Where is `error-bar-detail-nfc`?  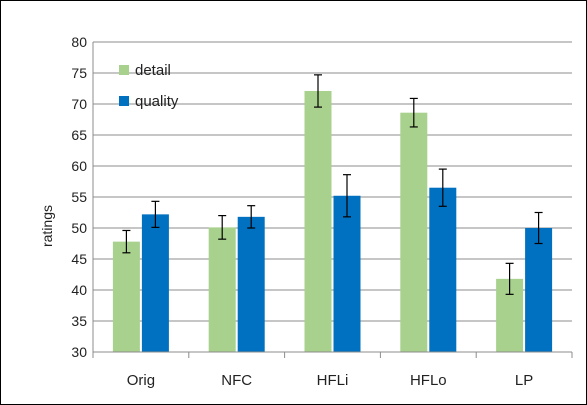 error-bar-detail-nfc is located at coordinates (222, 227).